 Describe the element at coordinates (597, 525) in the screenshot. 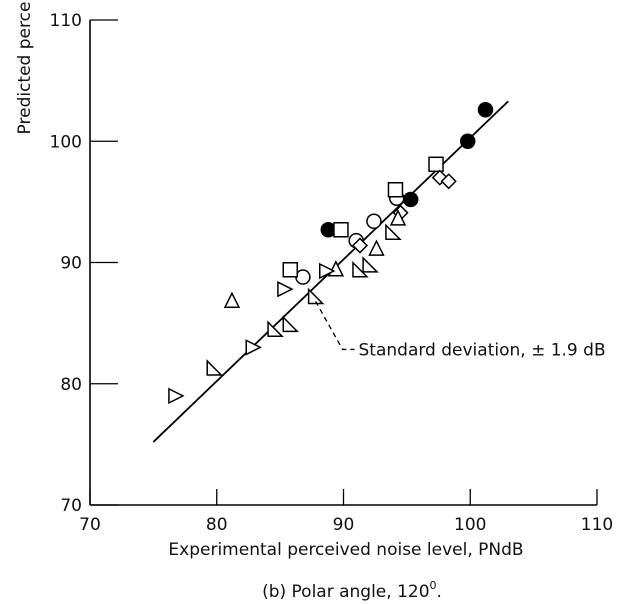

I see `x-tick-label: 110` at that location.